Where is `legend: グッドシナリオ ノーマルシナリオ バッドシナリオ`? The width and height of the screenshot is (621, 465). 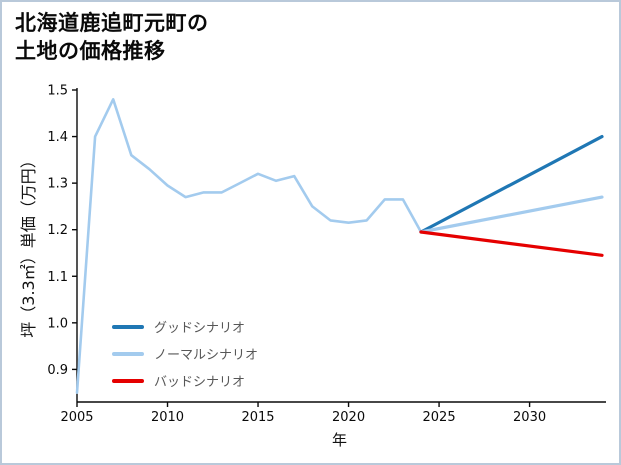
legend: グッドシナリオ ノーマルシナリオ バッドシナリオ is located at coordinates (185, 354).